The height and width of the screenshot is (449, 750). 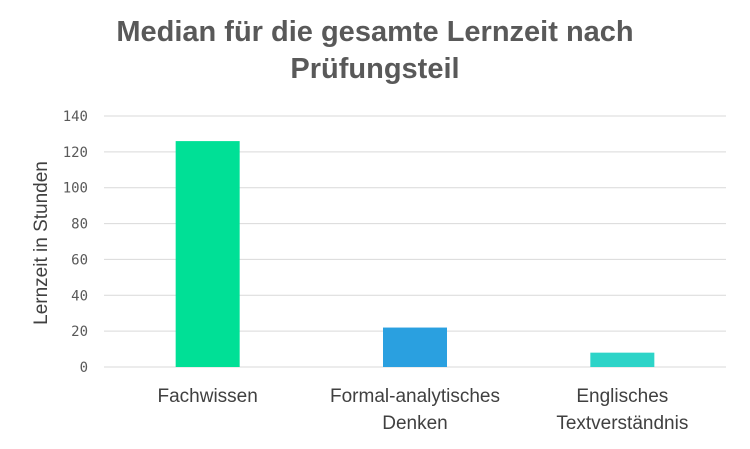 What do you see at coordinates (79, 332) in the screenshot?
I see `y-tick-label: 20` at bounding box center [79, 332].